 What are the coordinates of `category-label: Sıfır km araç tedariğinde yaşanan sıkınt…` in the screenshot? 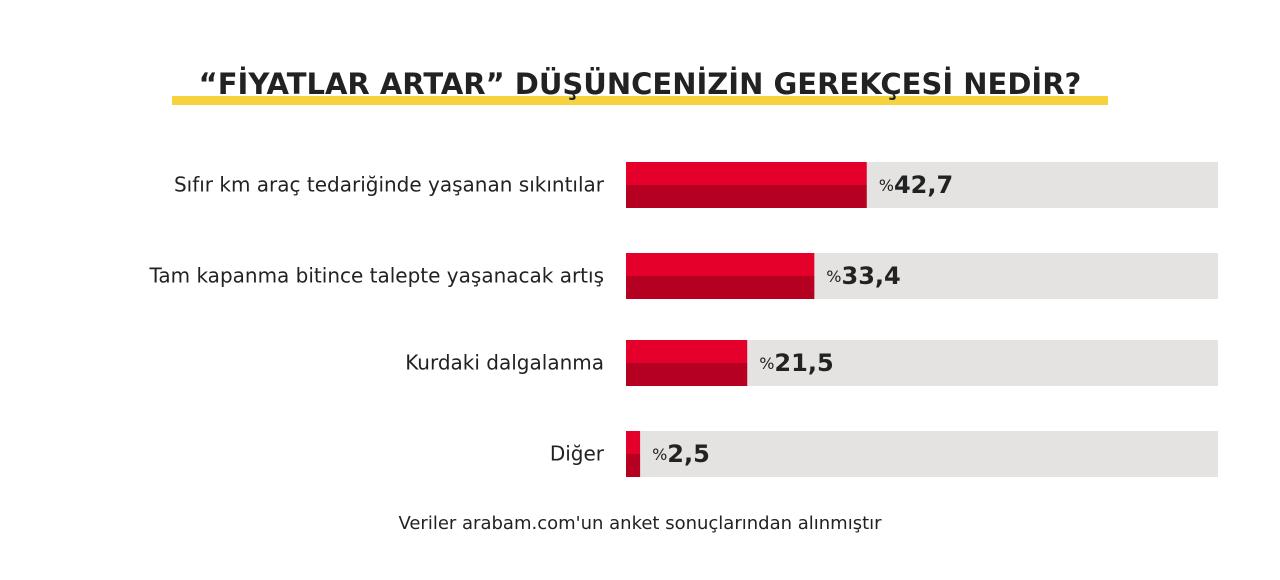 It's located at (389, 185).